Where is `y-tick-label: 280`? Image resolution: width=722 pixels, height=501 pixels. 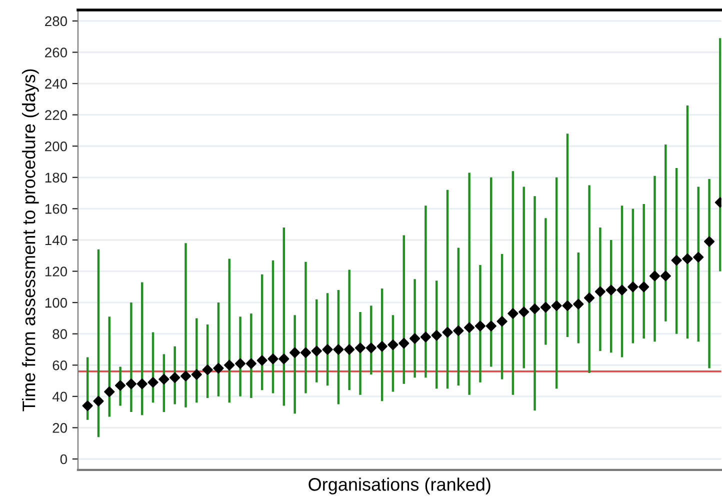 y-tick-label: 280 is located at coordinates (56, 21).